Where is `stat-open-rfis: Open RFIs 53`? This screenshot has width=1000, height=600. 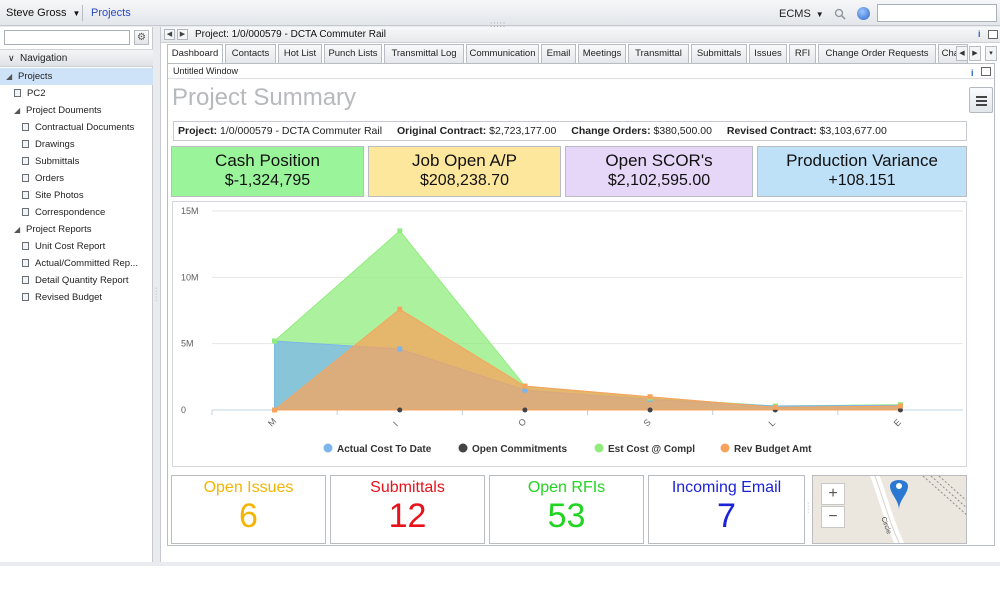 stat-open-rfis: Open RFIs 53 is located at coordinates (566, 509).